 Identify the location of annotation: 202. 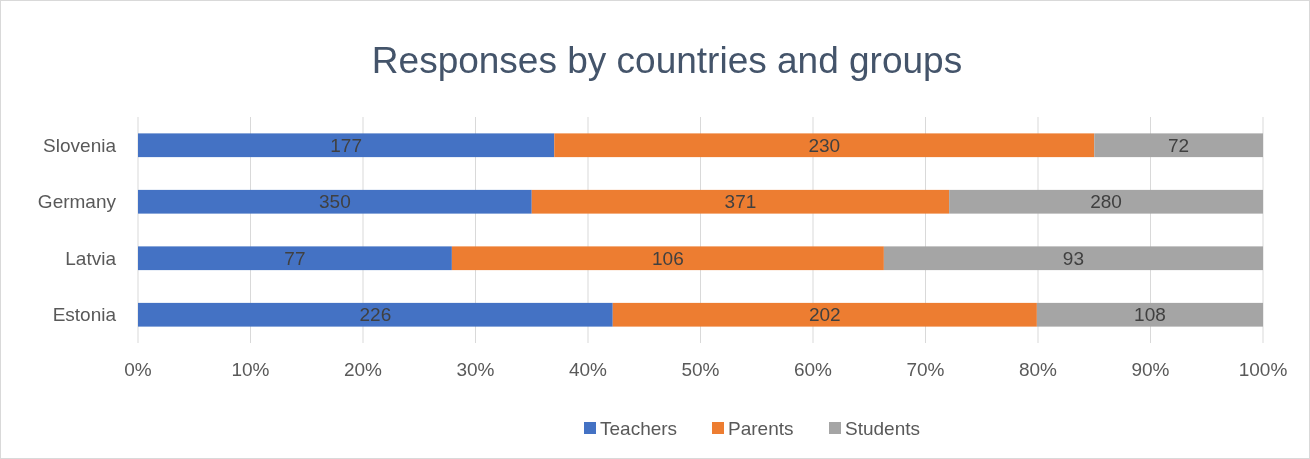
(824, 315).